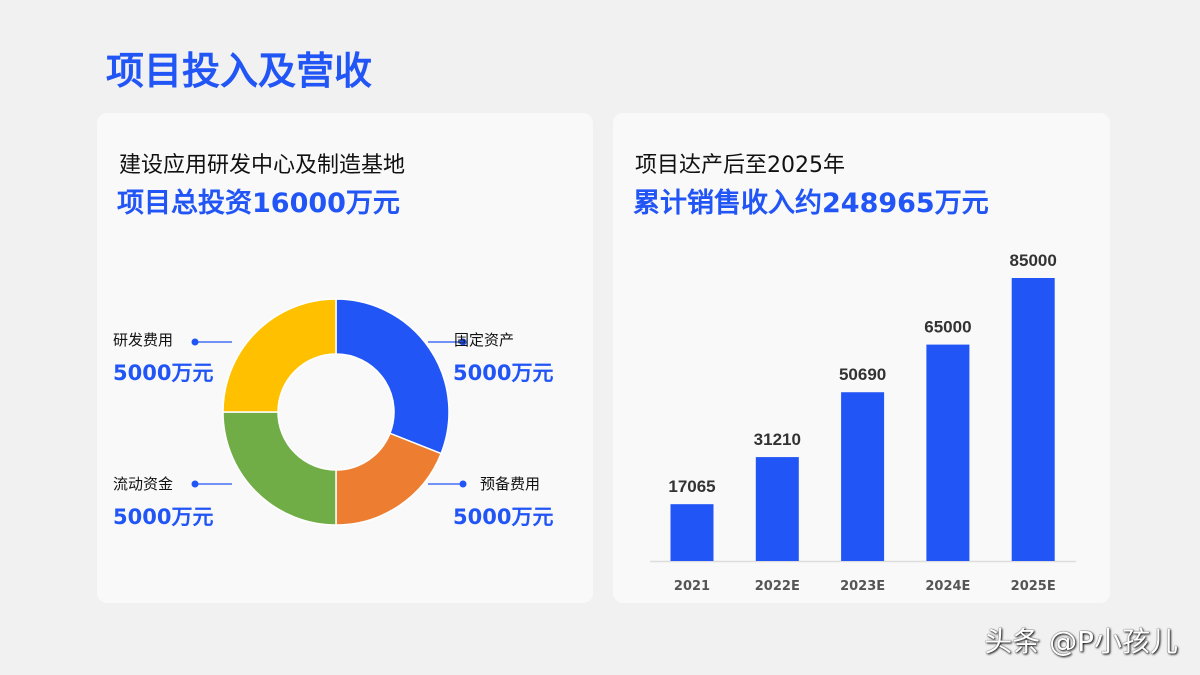  Describe the element at coordinates (948, 452) in the screenshot. I see `bar-2024E` at that location.